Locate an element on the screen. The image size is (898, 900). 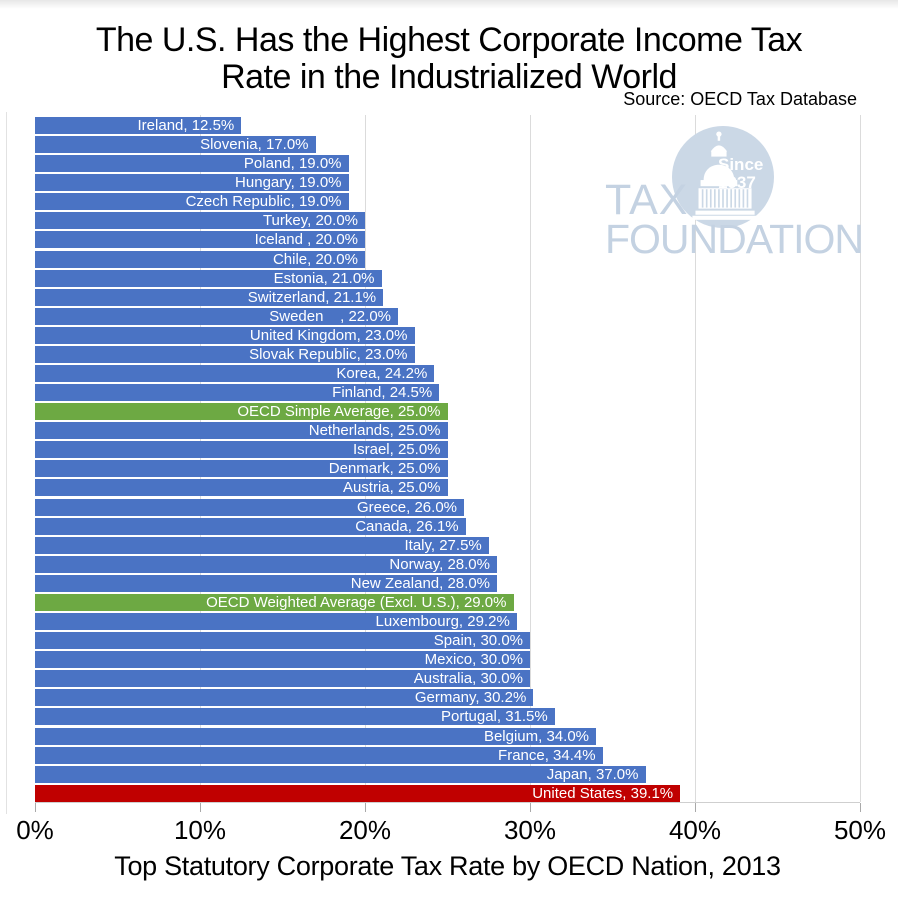
bar-row: Germany, 30.2% is located at coordinates (447, 698).